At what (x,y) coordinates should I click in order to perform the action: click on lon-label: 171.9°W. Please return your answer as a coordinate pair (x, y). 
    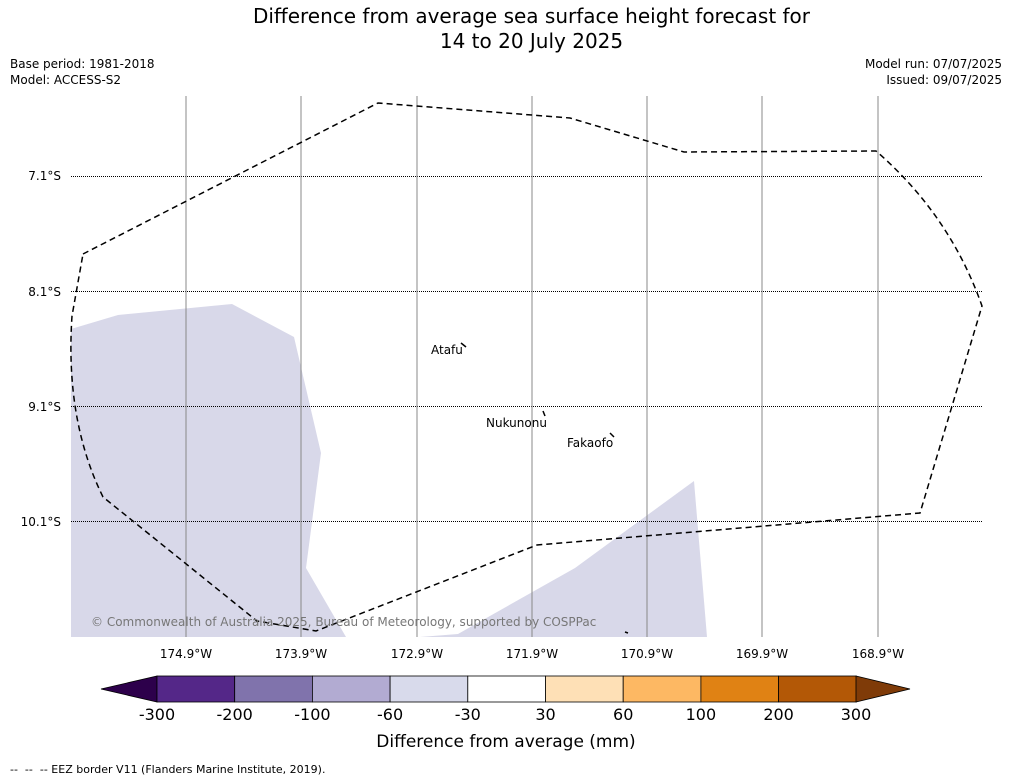
    Looking at the image, I should click on (532, 654).